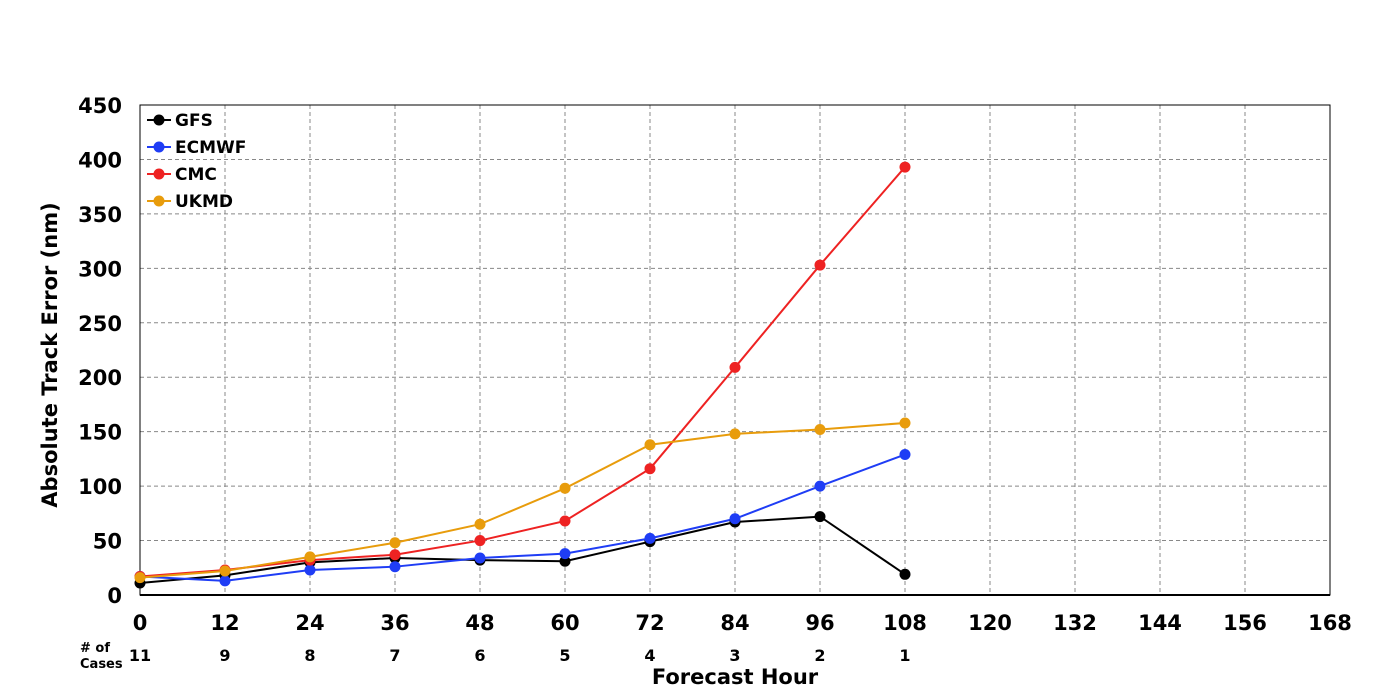 This screenshot has height=700, width=1400. I want to click on case-count: 1, so click(904, 655).